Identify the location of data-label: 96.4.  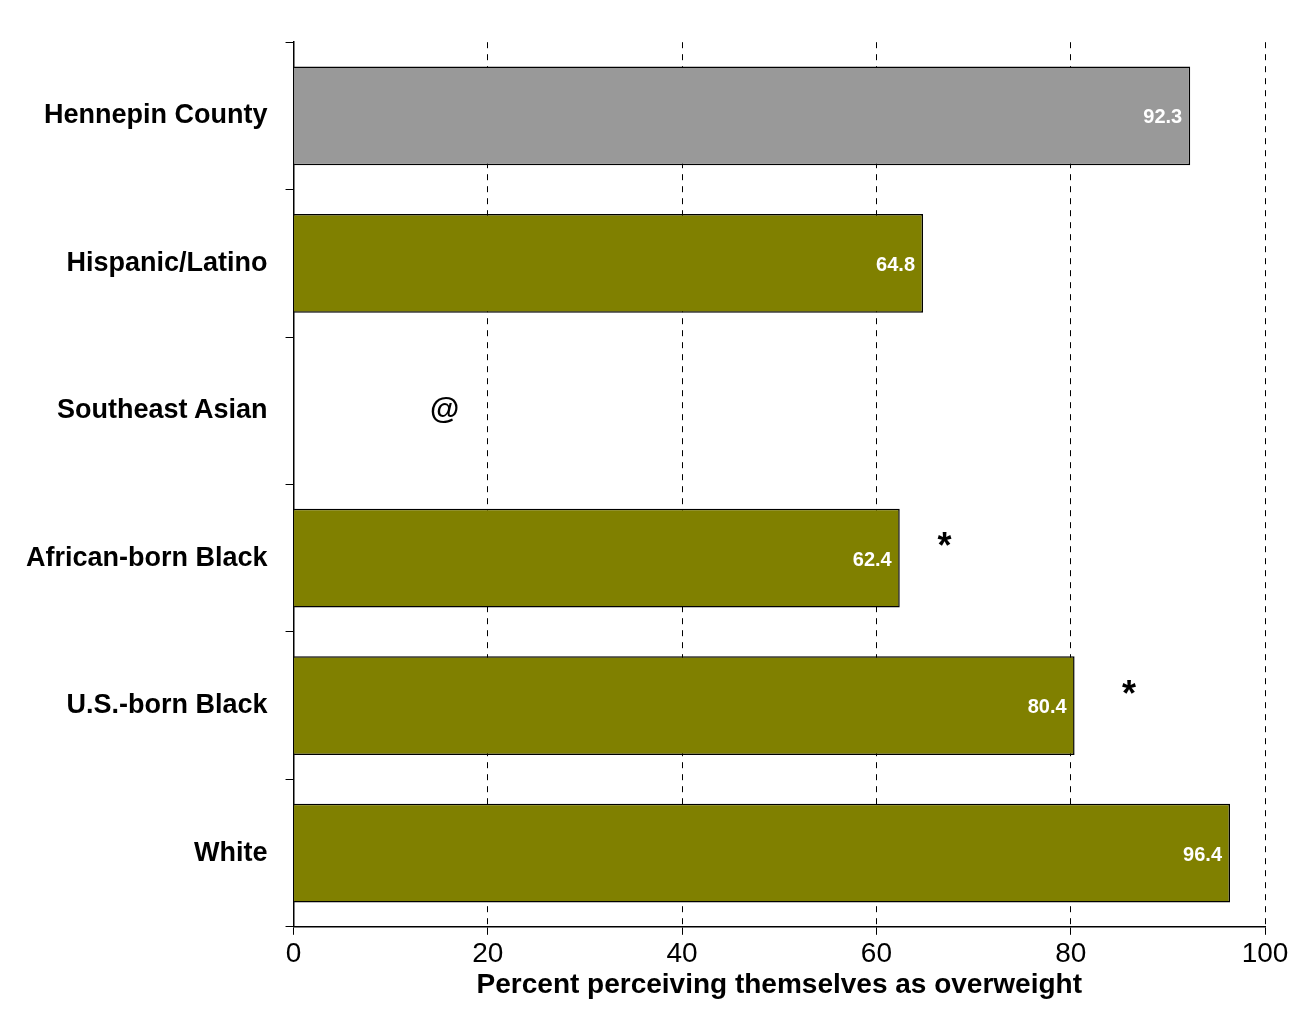
(1203, 853).